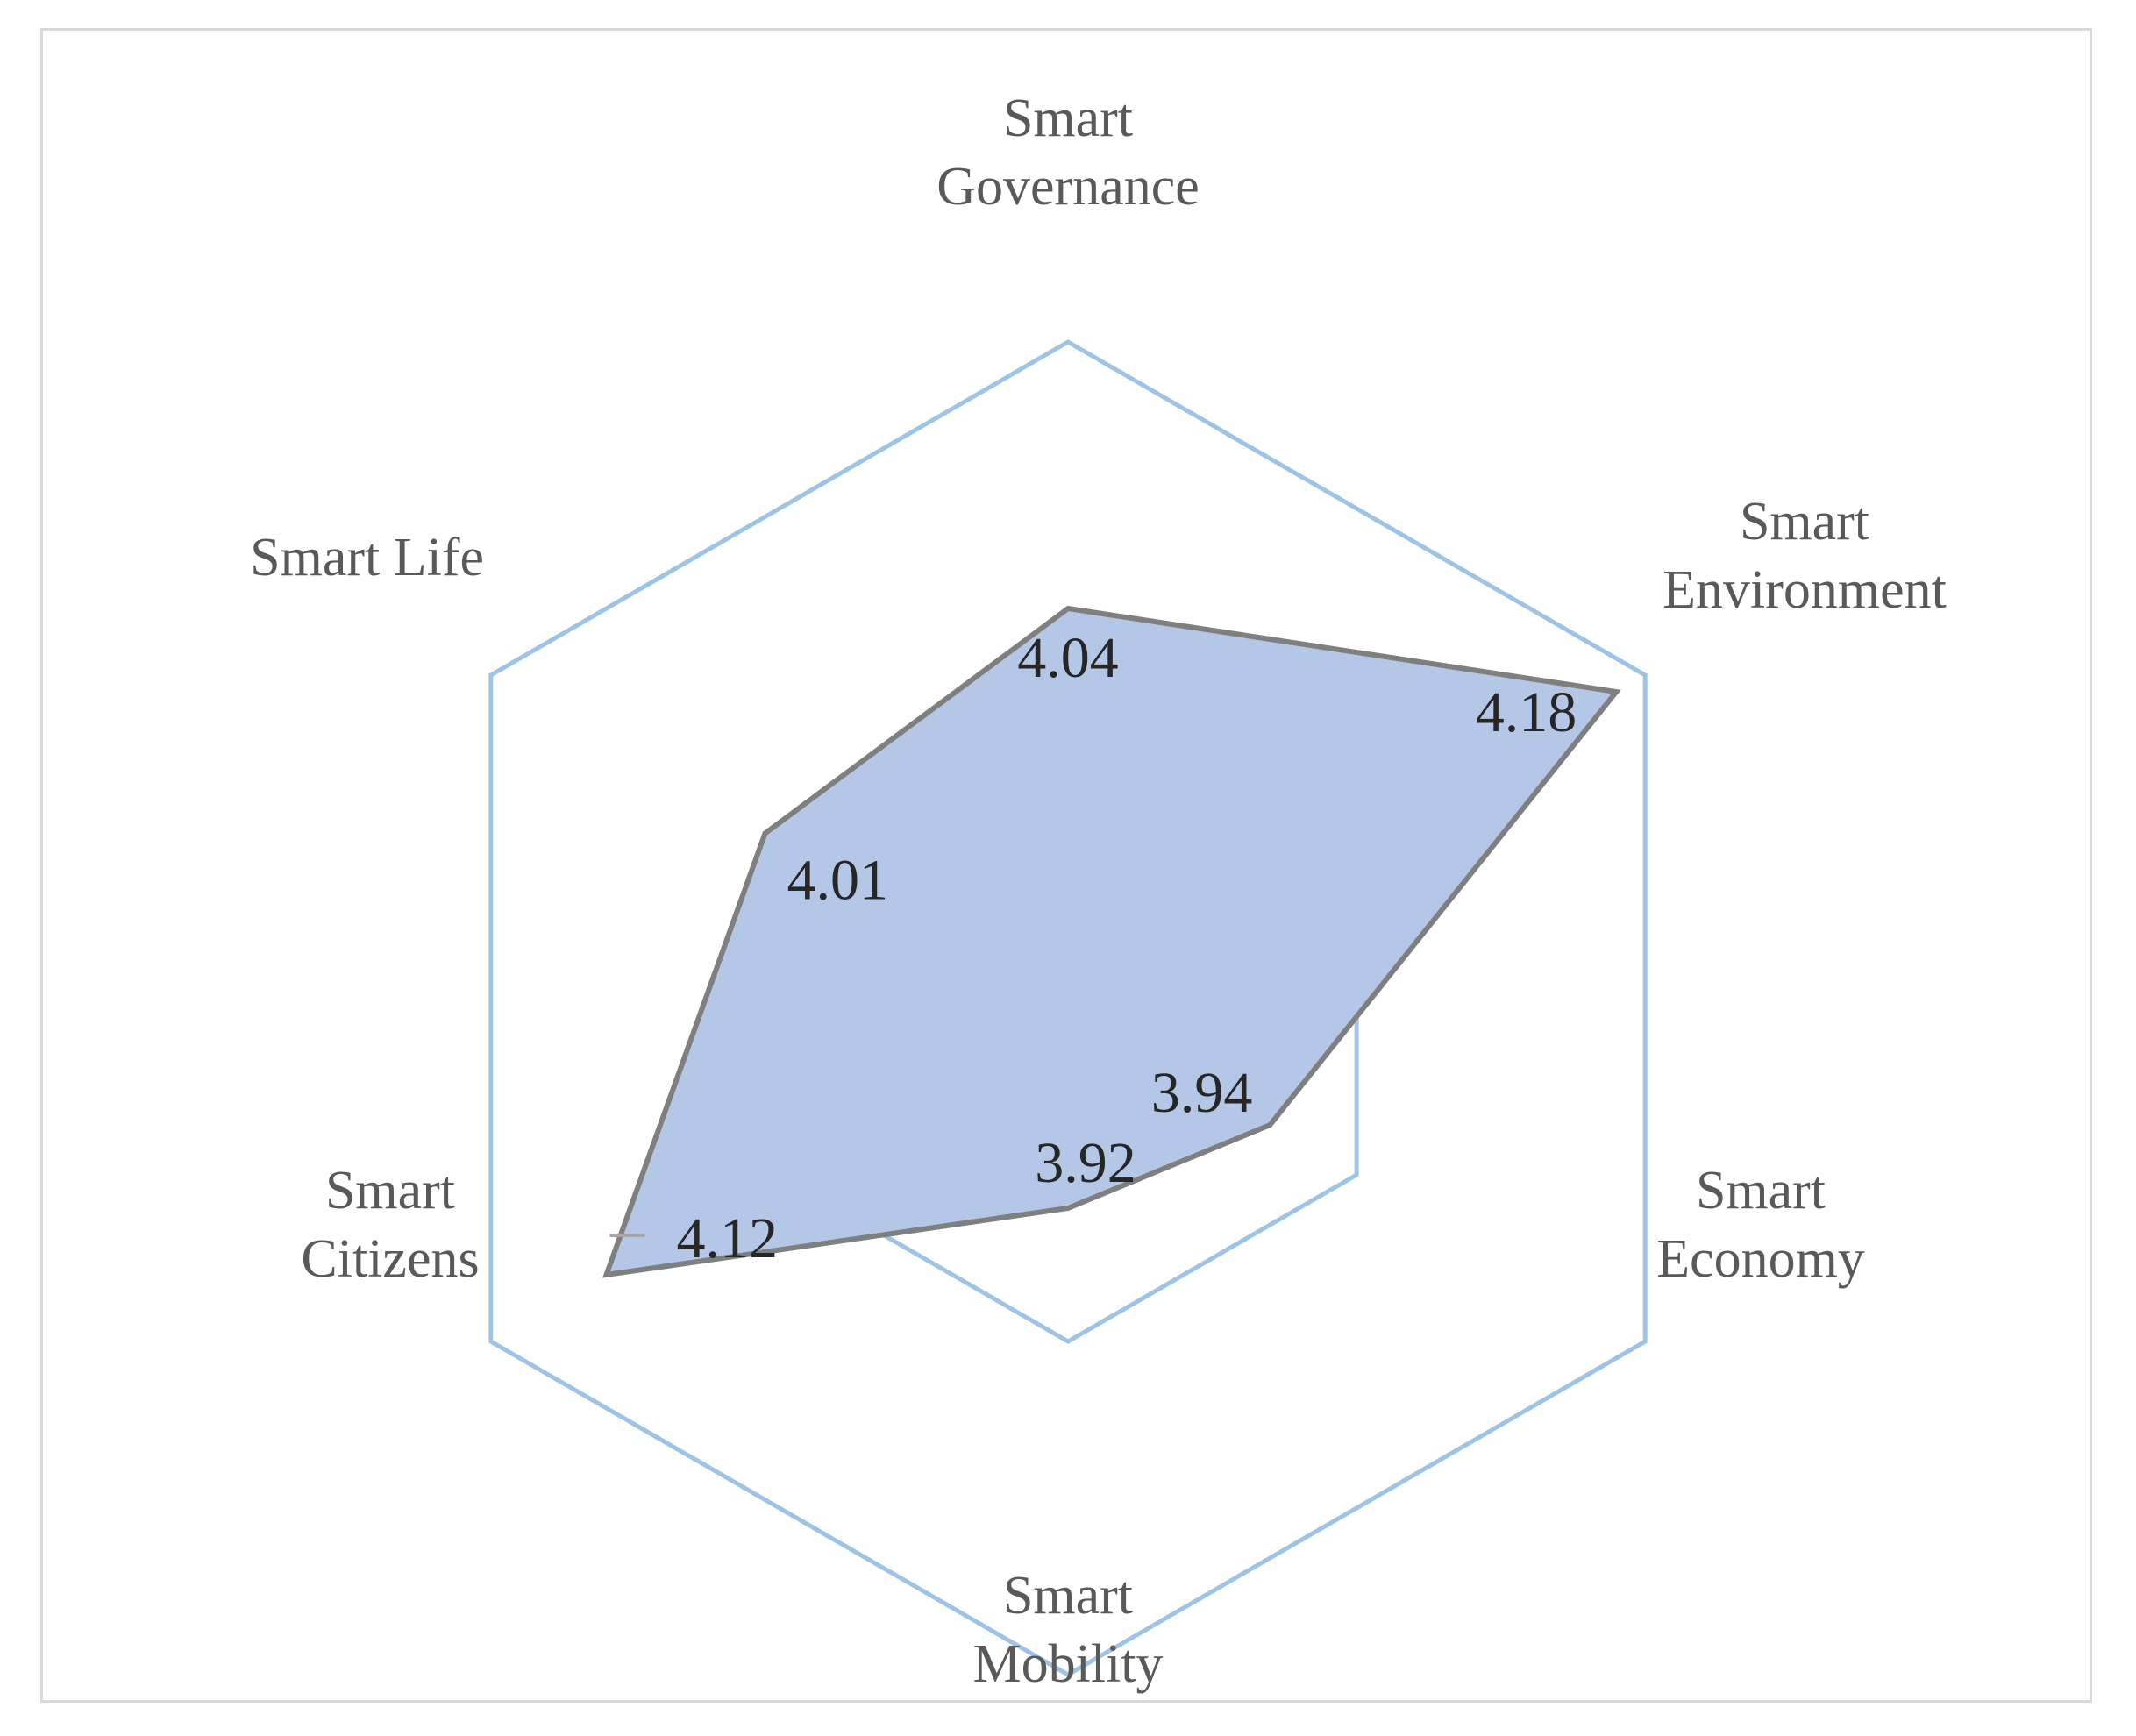  What do you see at coordinates (367, 557) in the screenshot?
I see `category-label-5: Smart Life` at bounding box center [367, 557].